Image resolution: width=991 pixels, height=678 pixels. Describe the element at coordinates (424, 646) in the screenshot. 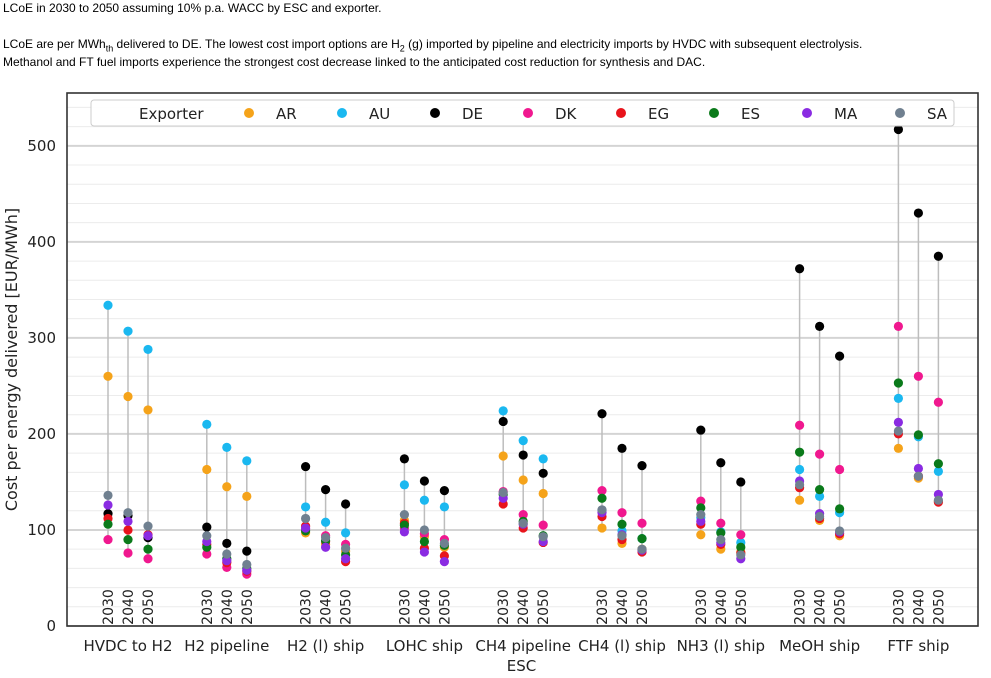

I see `x-category-label: LOHC ship` at that location.